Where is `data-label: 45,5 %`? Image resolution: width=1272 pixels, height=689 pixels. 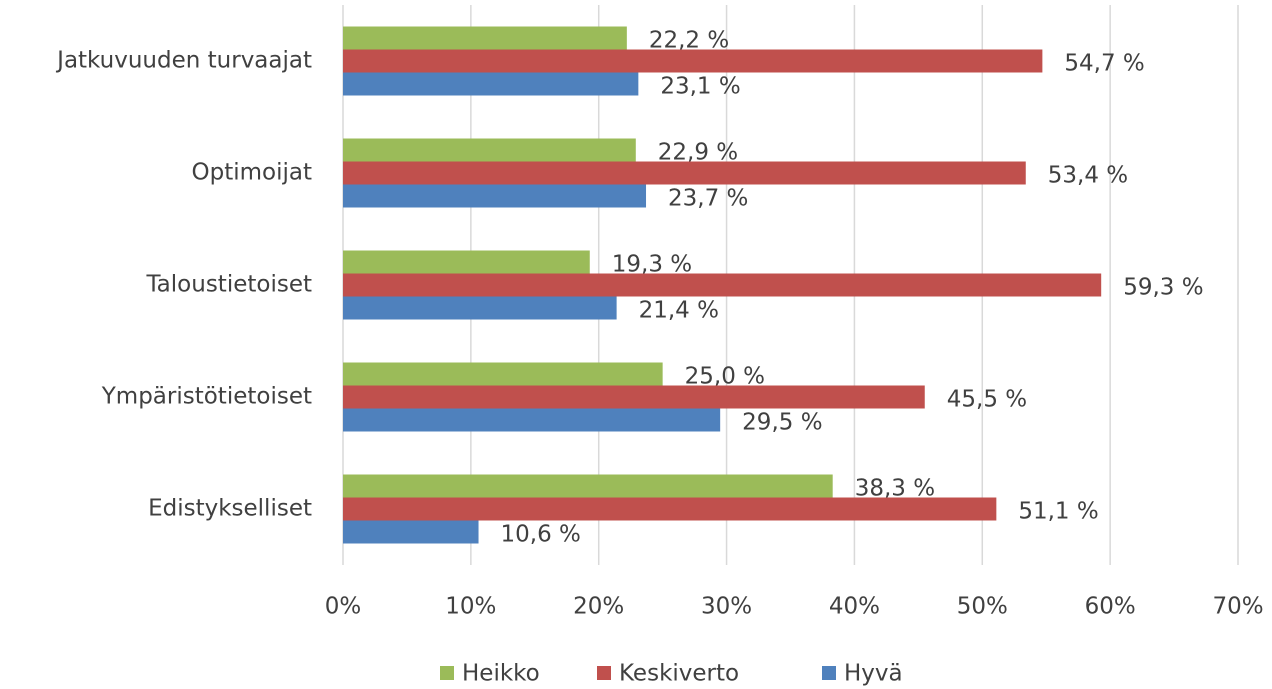
data-label: 45,5 % is located at coordinates (987, 400).